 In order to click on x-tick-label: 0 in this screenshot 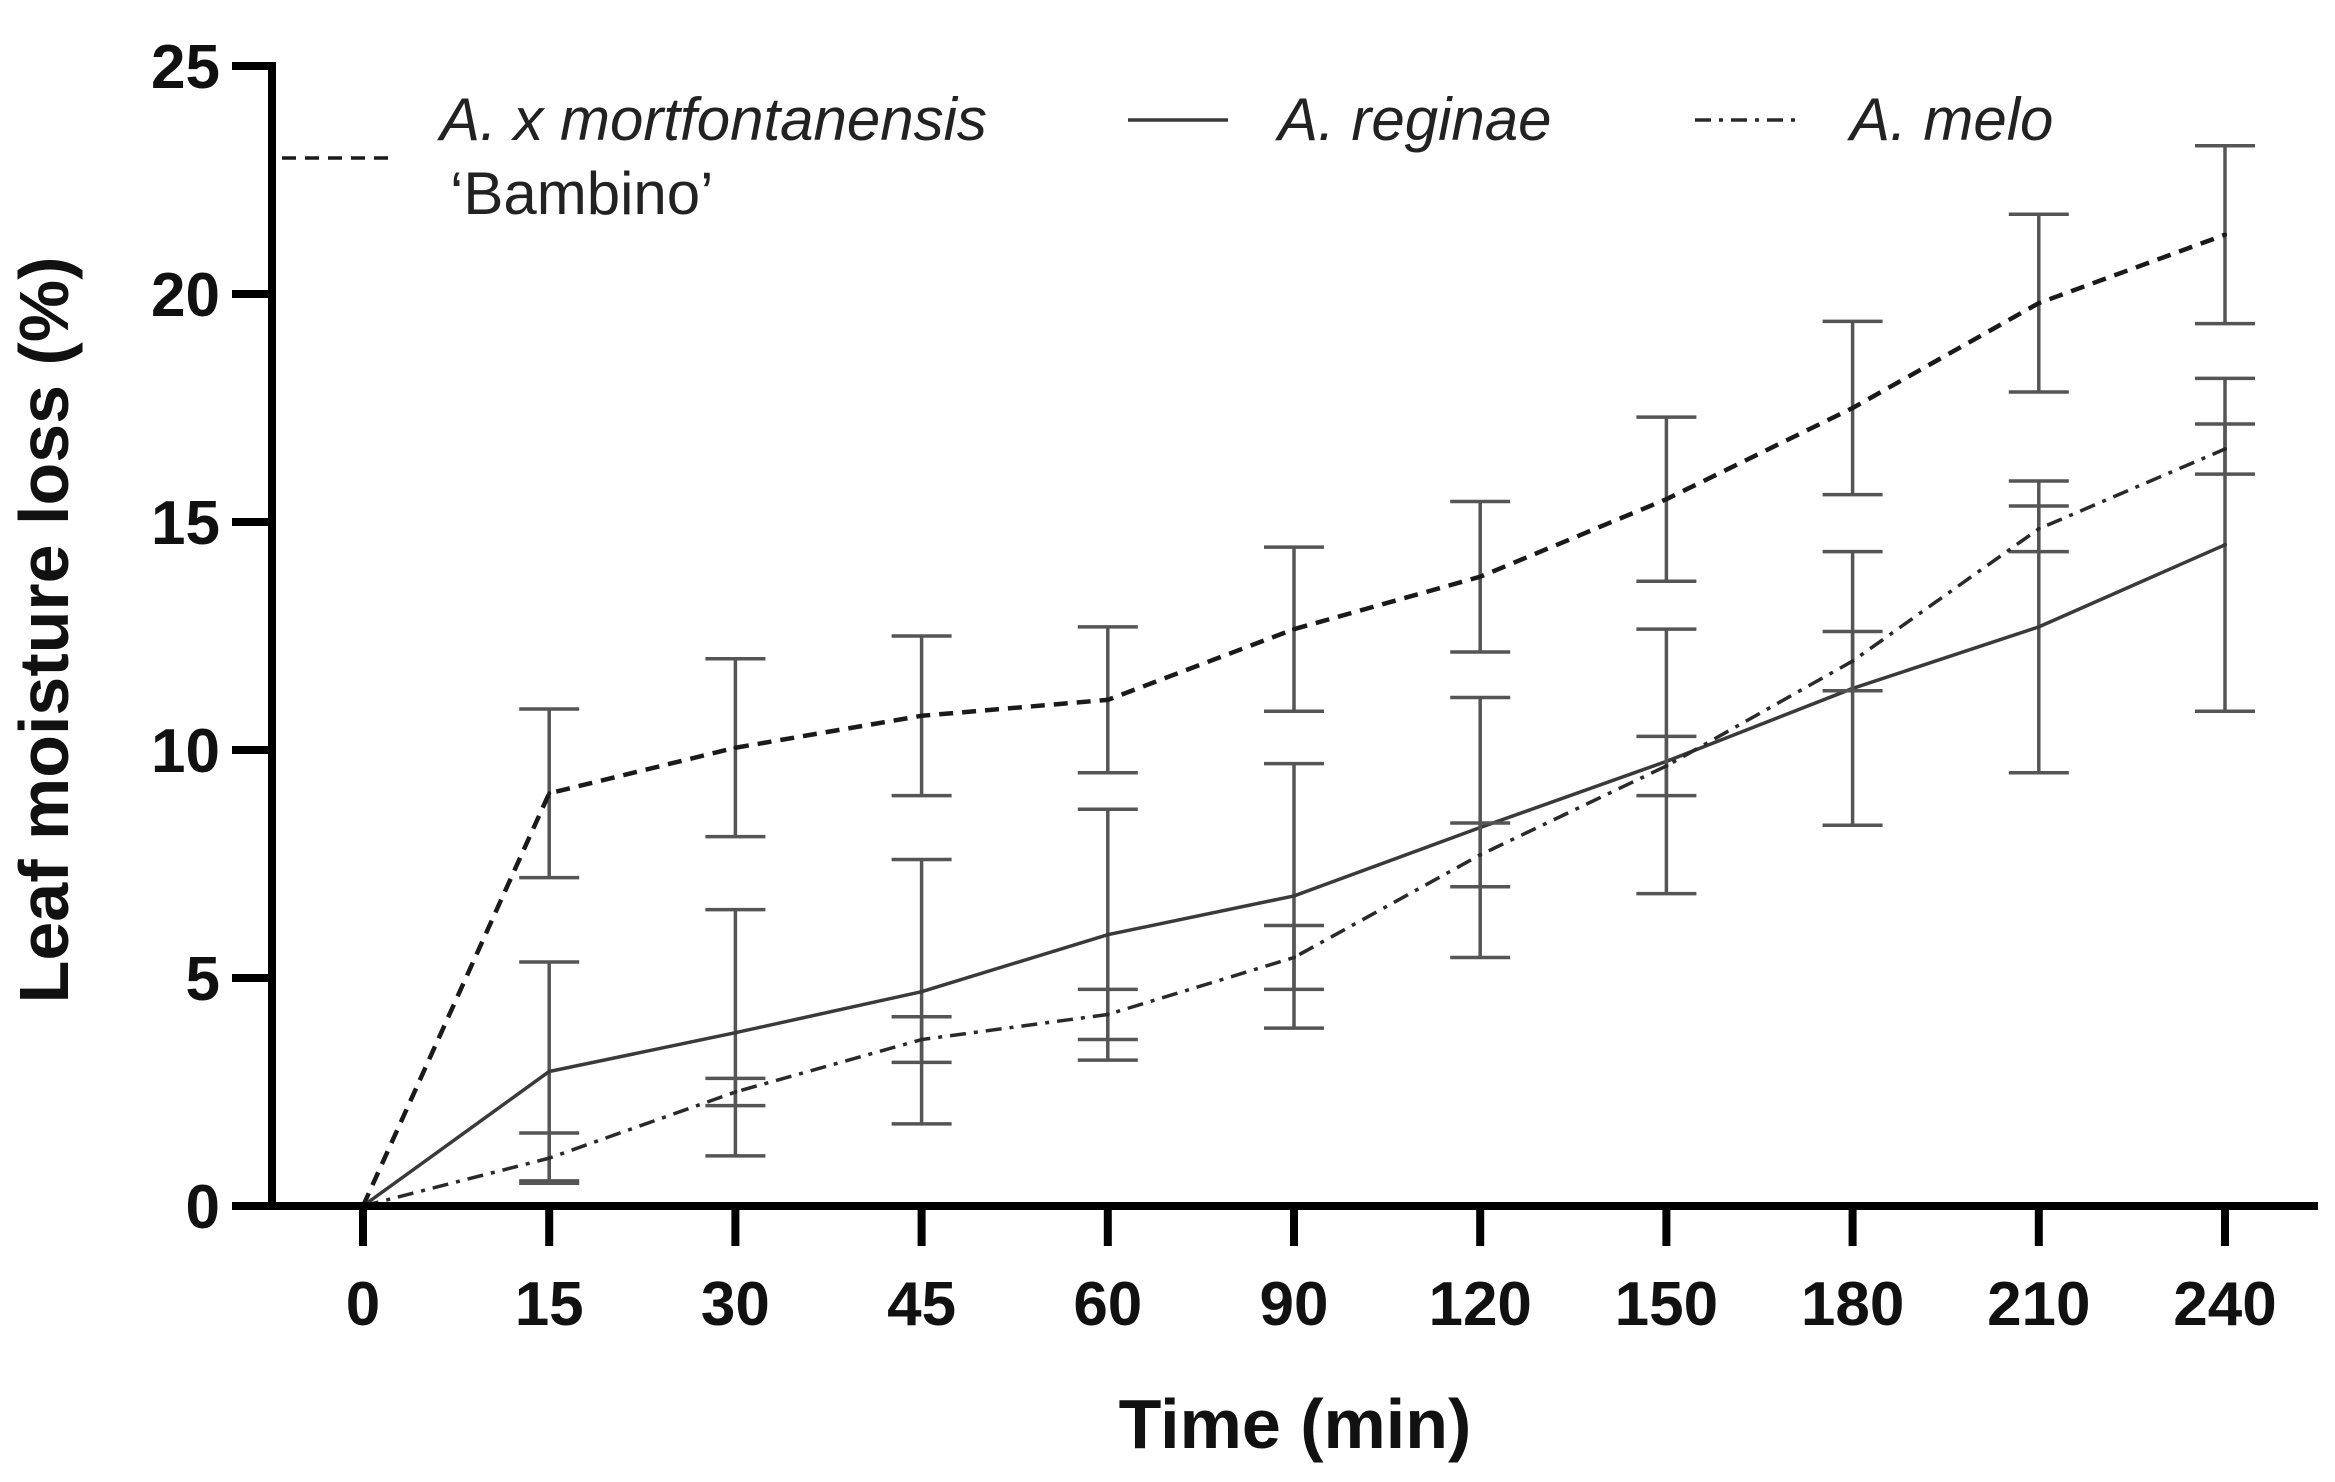, I will do `click(363, 1304)`.